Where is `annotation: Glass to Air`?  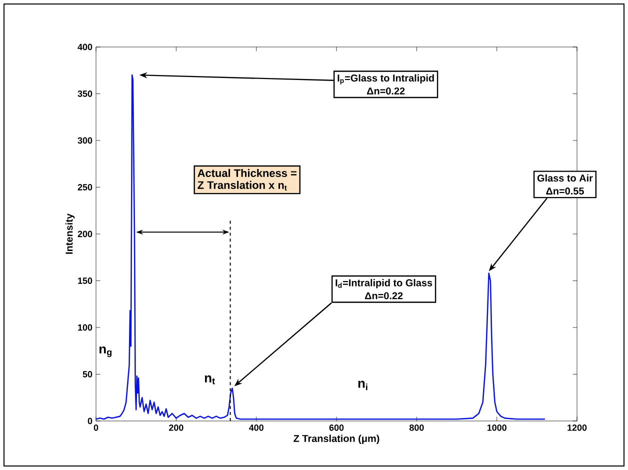
annotation: Glass to Air is located at coordinates (565, 178).